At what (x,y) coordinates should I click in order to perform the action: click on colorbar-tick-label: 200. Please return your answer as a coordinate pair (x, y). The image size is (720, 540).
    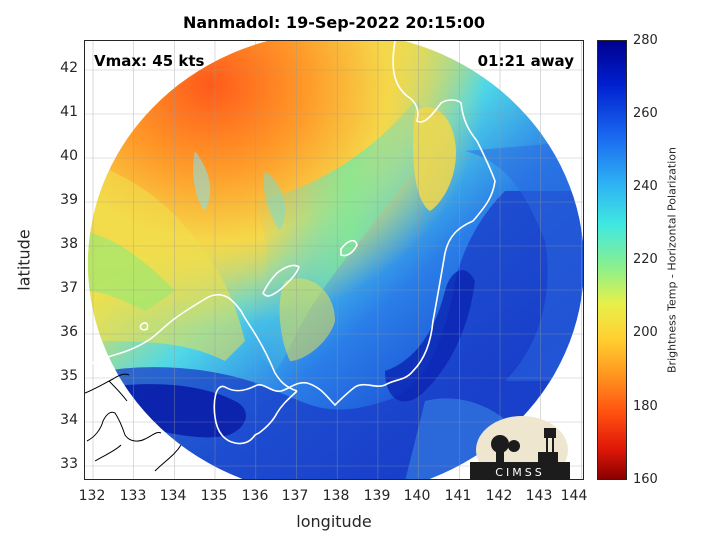
    Looking at the image, I should click on (645, 332).